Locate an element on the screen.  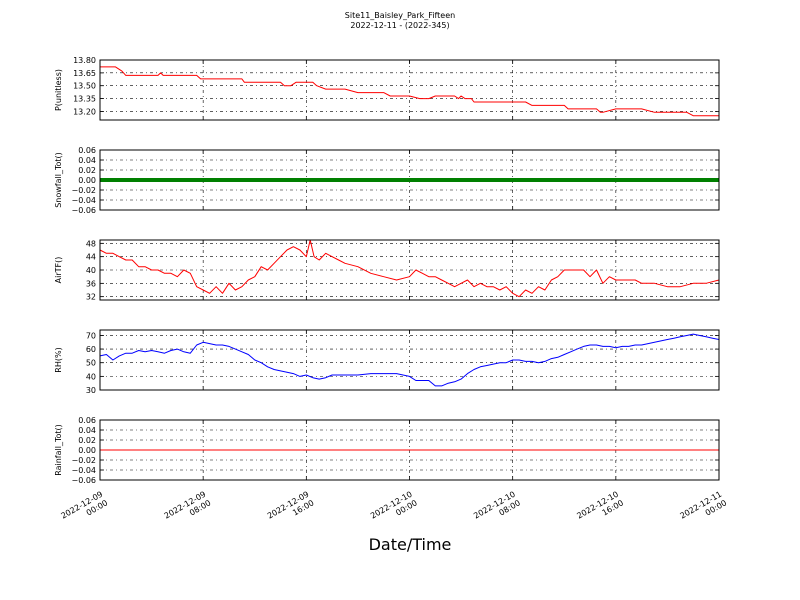
y-tick-label: 13.65 is located at coordinates (84, 73).